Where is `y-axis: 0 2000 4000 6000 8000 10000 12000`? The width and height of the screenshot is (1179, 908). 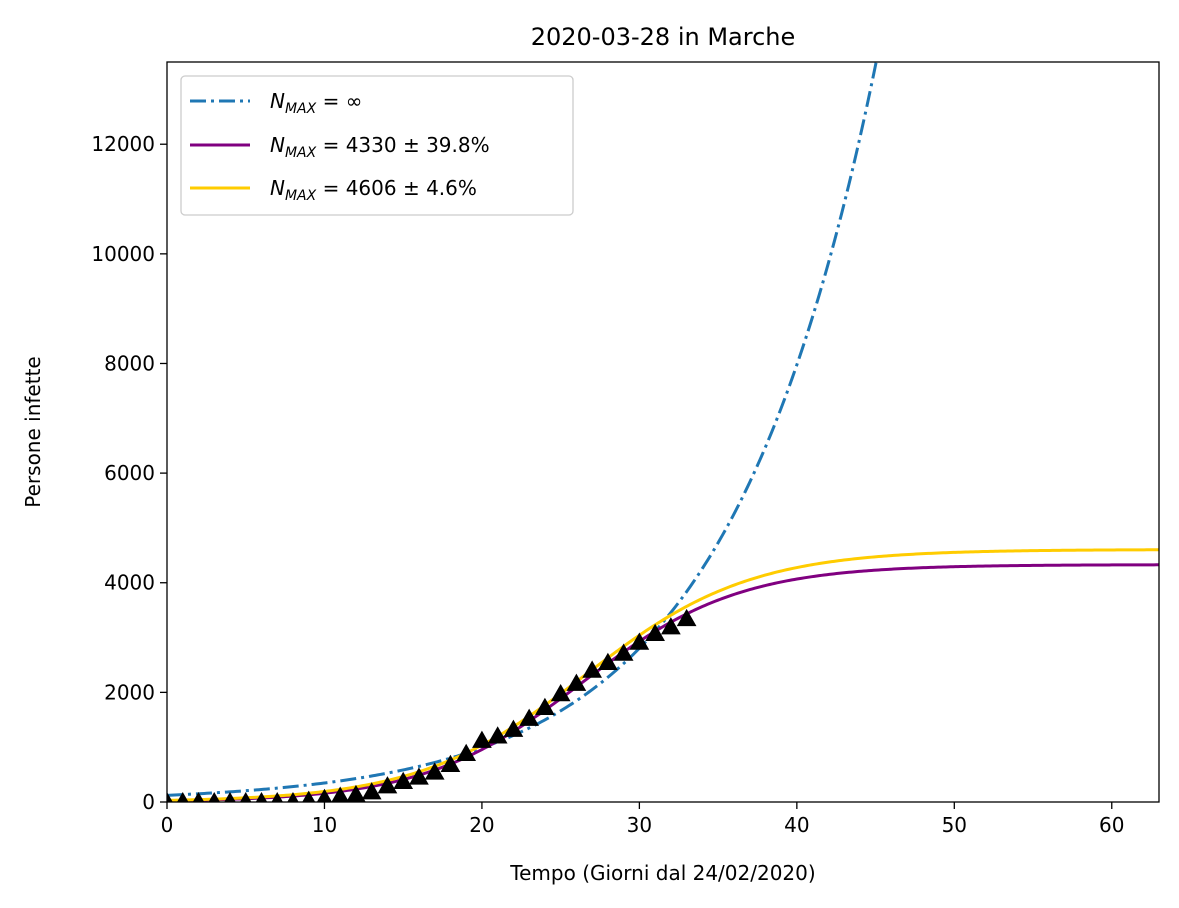 y-axis: 0 2000 4000 6000 8000 10000 12000 is located at coordinates (129, 473).